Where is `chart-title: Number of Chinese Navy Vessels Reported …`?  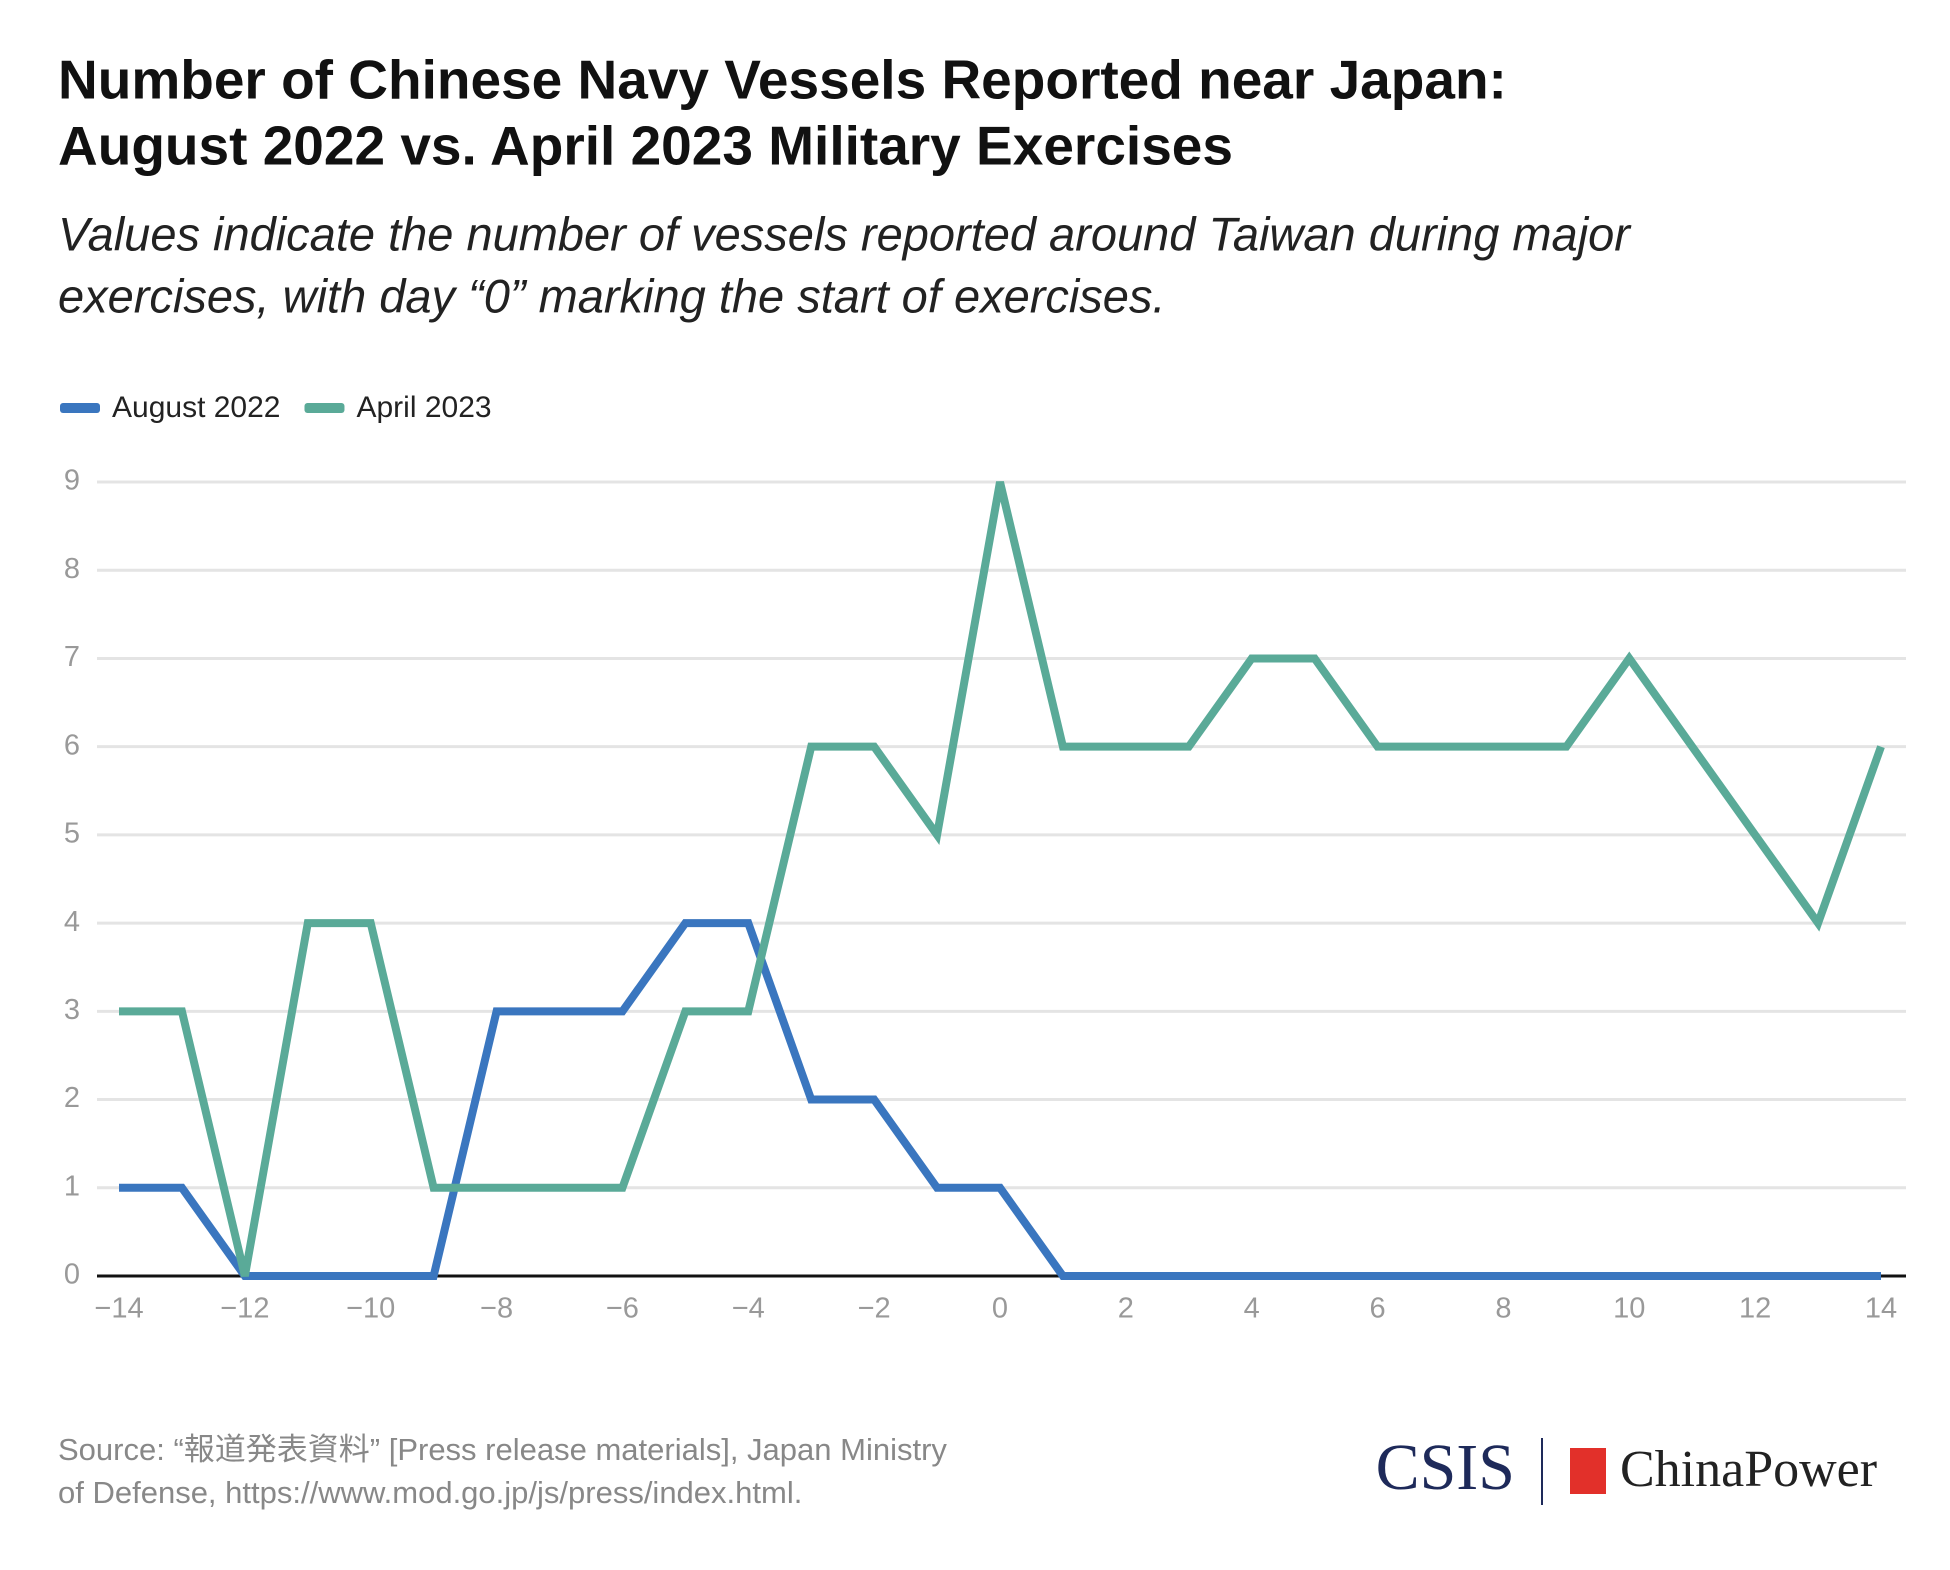 chart-title: Number of Chinese Navy Vessels Reported … is located at coordinates (782, 80).